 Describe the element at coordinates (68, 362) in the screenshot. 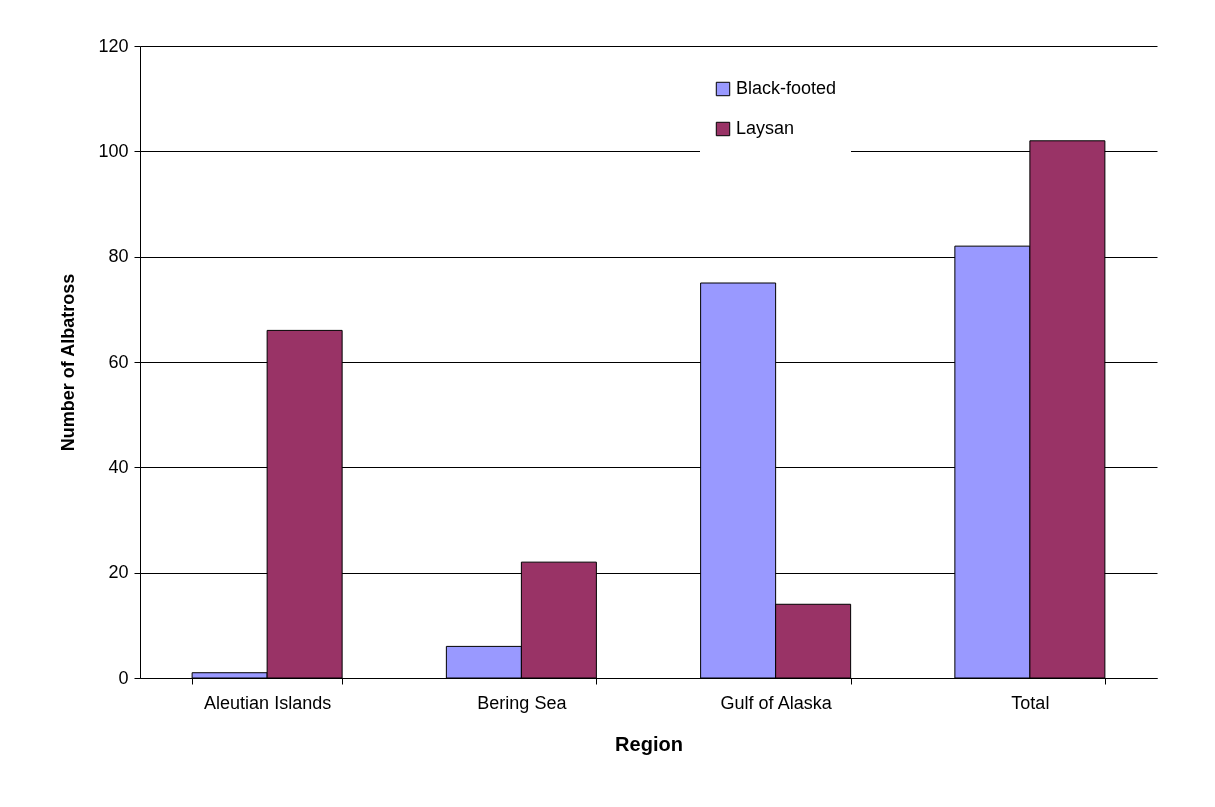

I see `y-axis-title: Number of Albatross` at that location.